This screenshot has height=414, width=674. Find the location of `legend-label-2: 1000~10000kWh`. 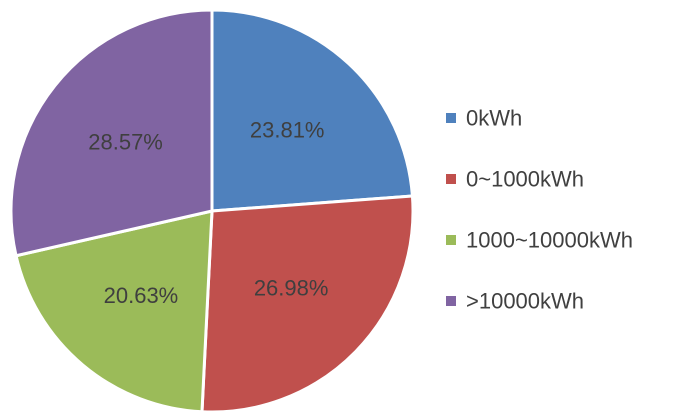

legend-label-2: 1000~10000kWh is located at coordinates (549, 240).